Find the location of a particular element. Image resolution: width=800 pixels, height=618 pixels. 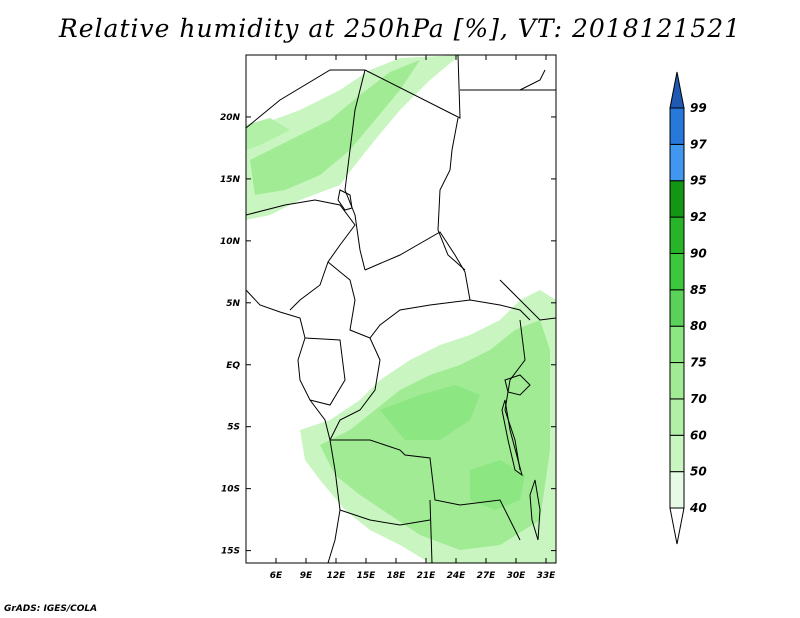

colorbar-label: 99 is located at coordinates (698, 108).